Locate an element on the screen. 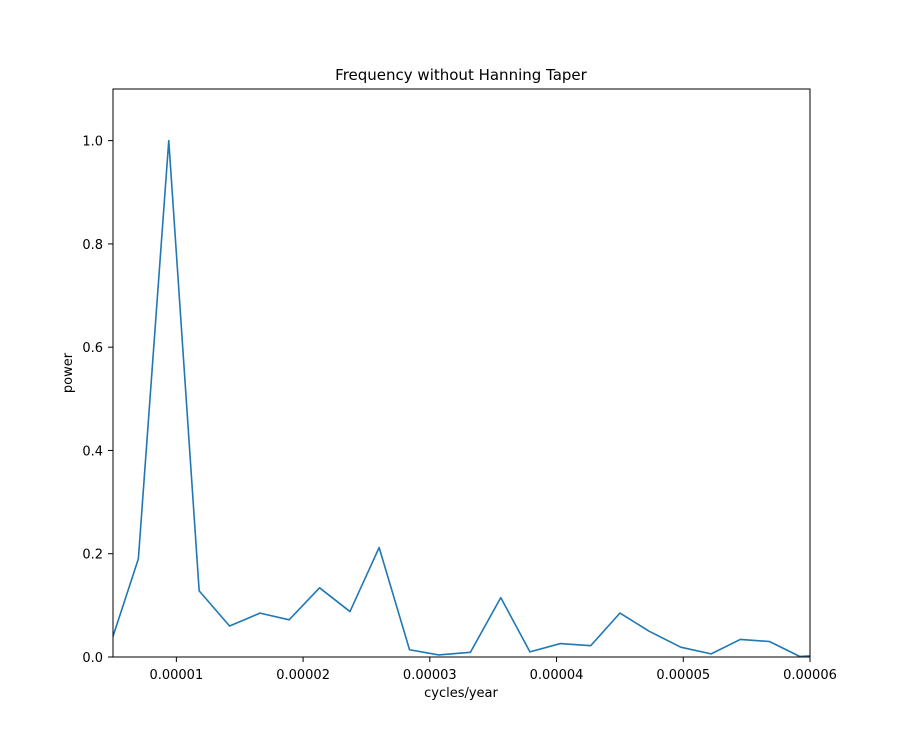 Image resolution: width=900 pixels, height=742 pixels. chart-title: Frequency without Hanning Taper is located at coordinates (461, 75).